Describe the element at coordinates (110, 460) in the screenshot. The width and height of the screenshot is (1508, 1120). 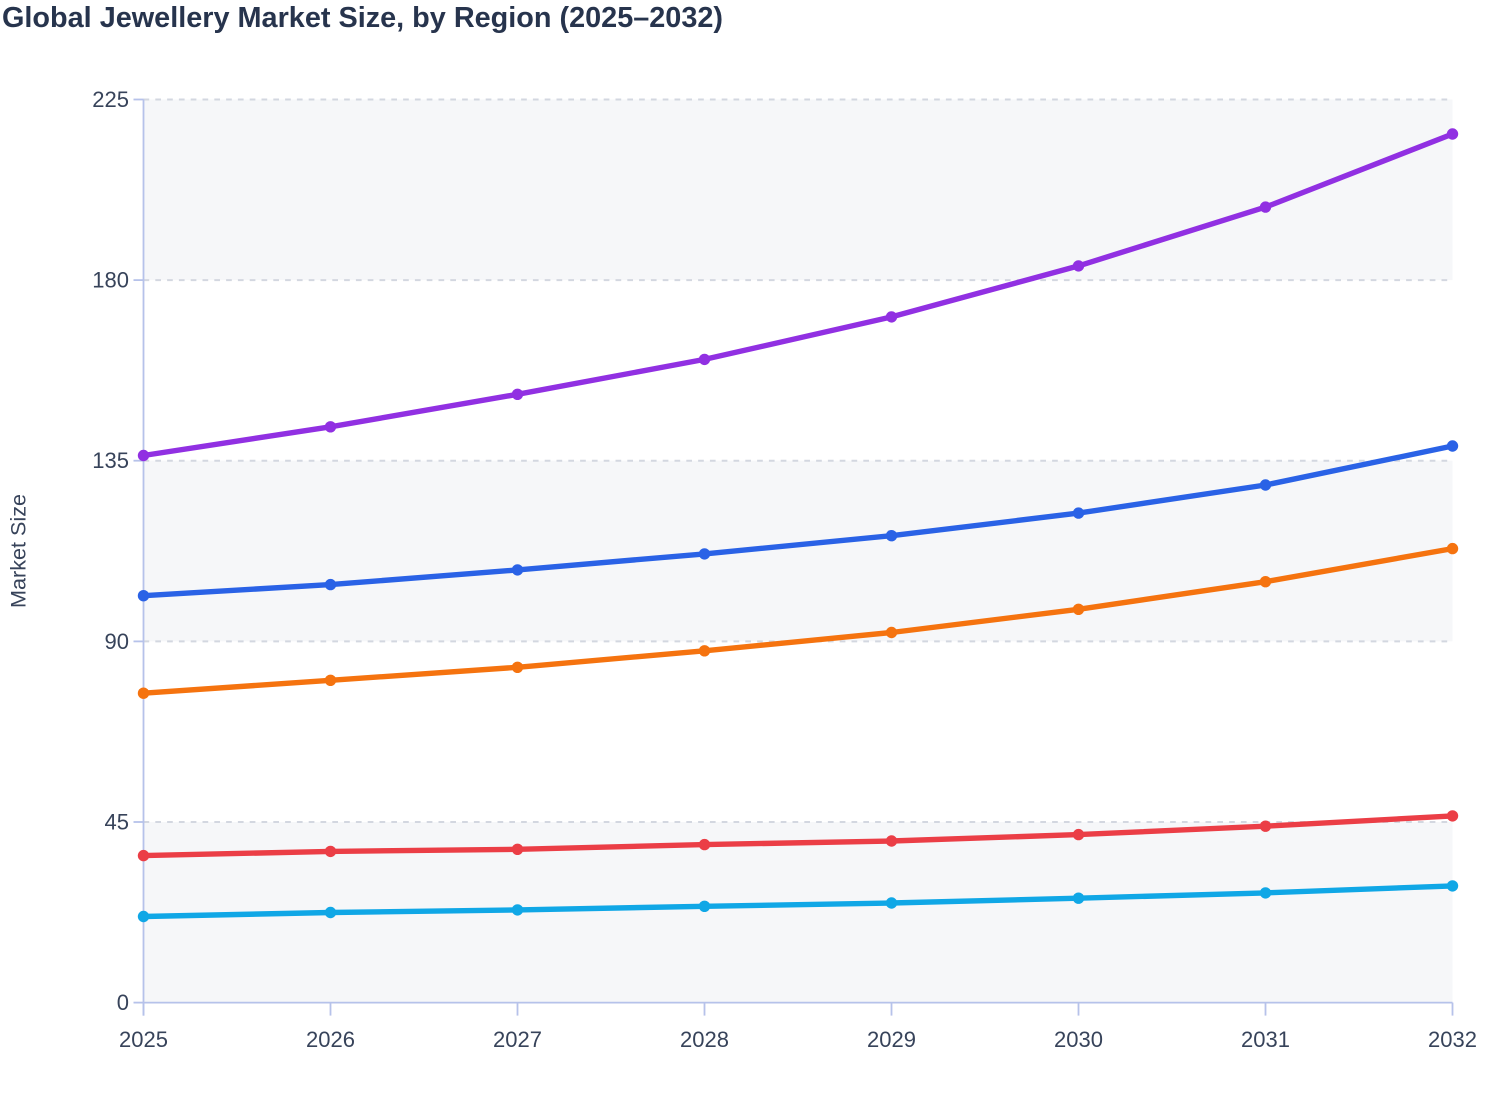
I see `svg-text: 135` at that location.